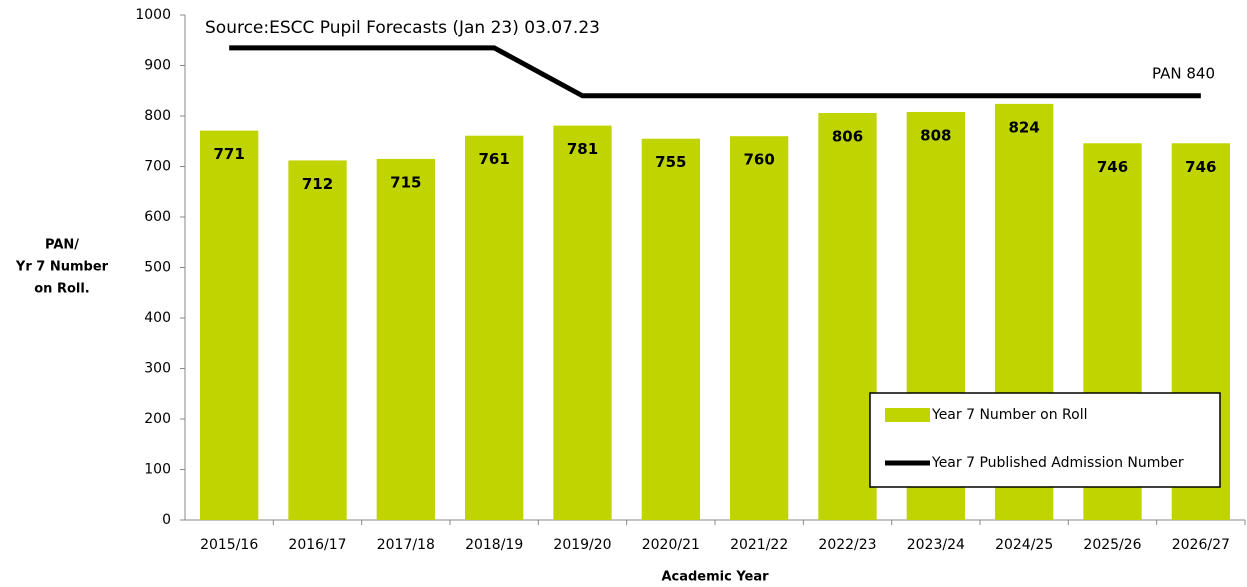  Describe the element at coordinates (670, 162) in the screenshot. I see `data-label: 755` at that location.